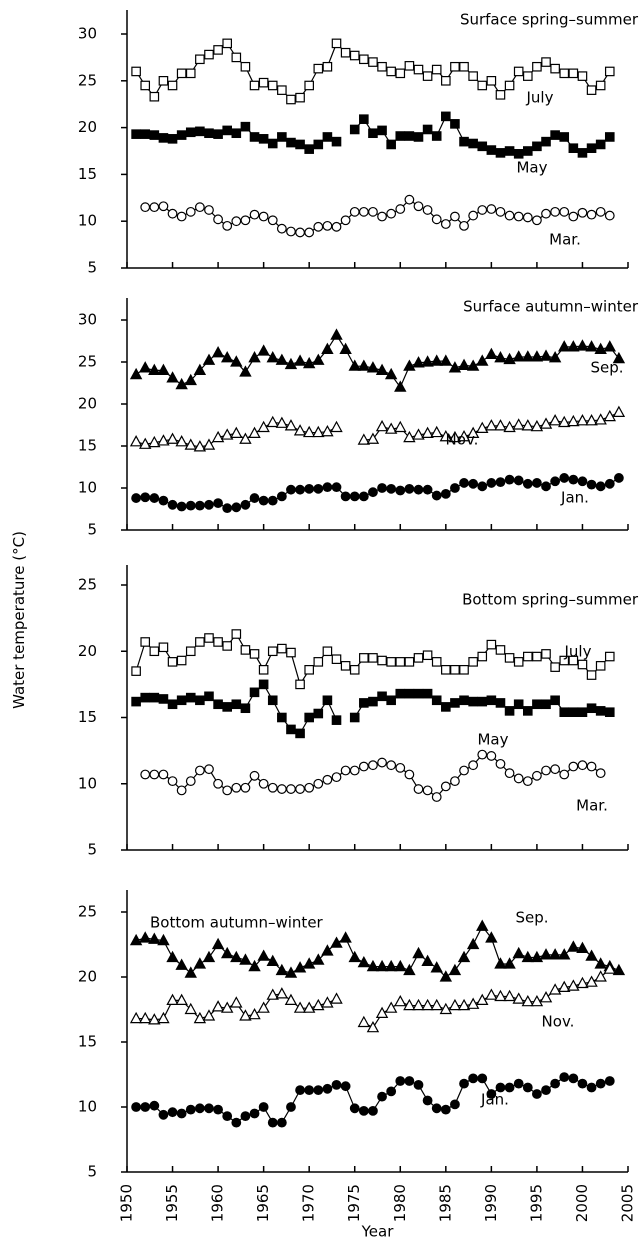  What do you see at coordinates (92, 530) in the screenshot?
I see `y-tick-label: 5` at bounding box center [92, 530].